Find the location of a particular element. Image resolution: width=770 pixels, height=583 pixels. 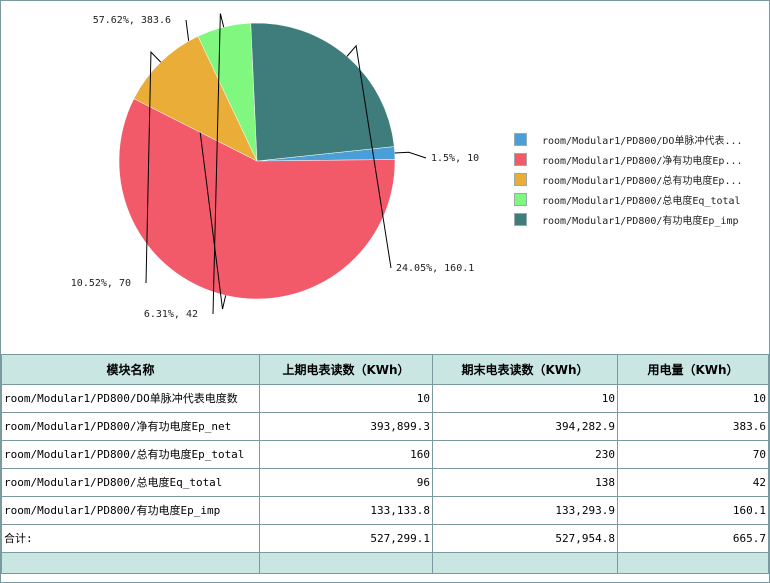

consumption-cell: 42 is located at coordinates (693, 482).